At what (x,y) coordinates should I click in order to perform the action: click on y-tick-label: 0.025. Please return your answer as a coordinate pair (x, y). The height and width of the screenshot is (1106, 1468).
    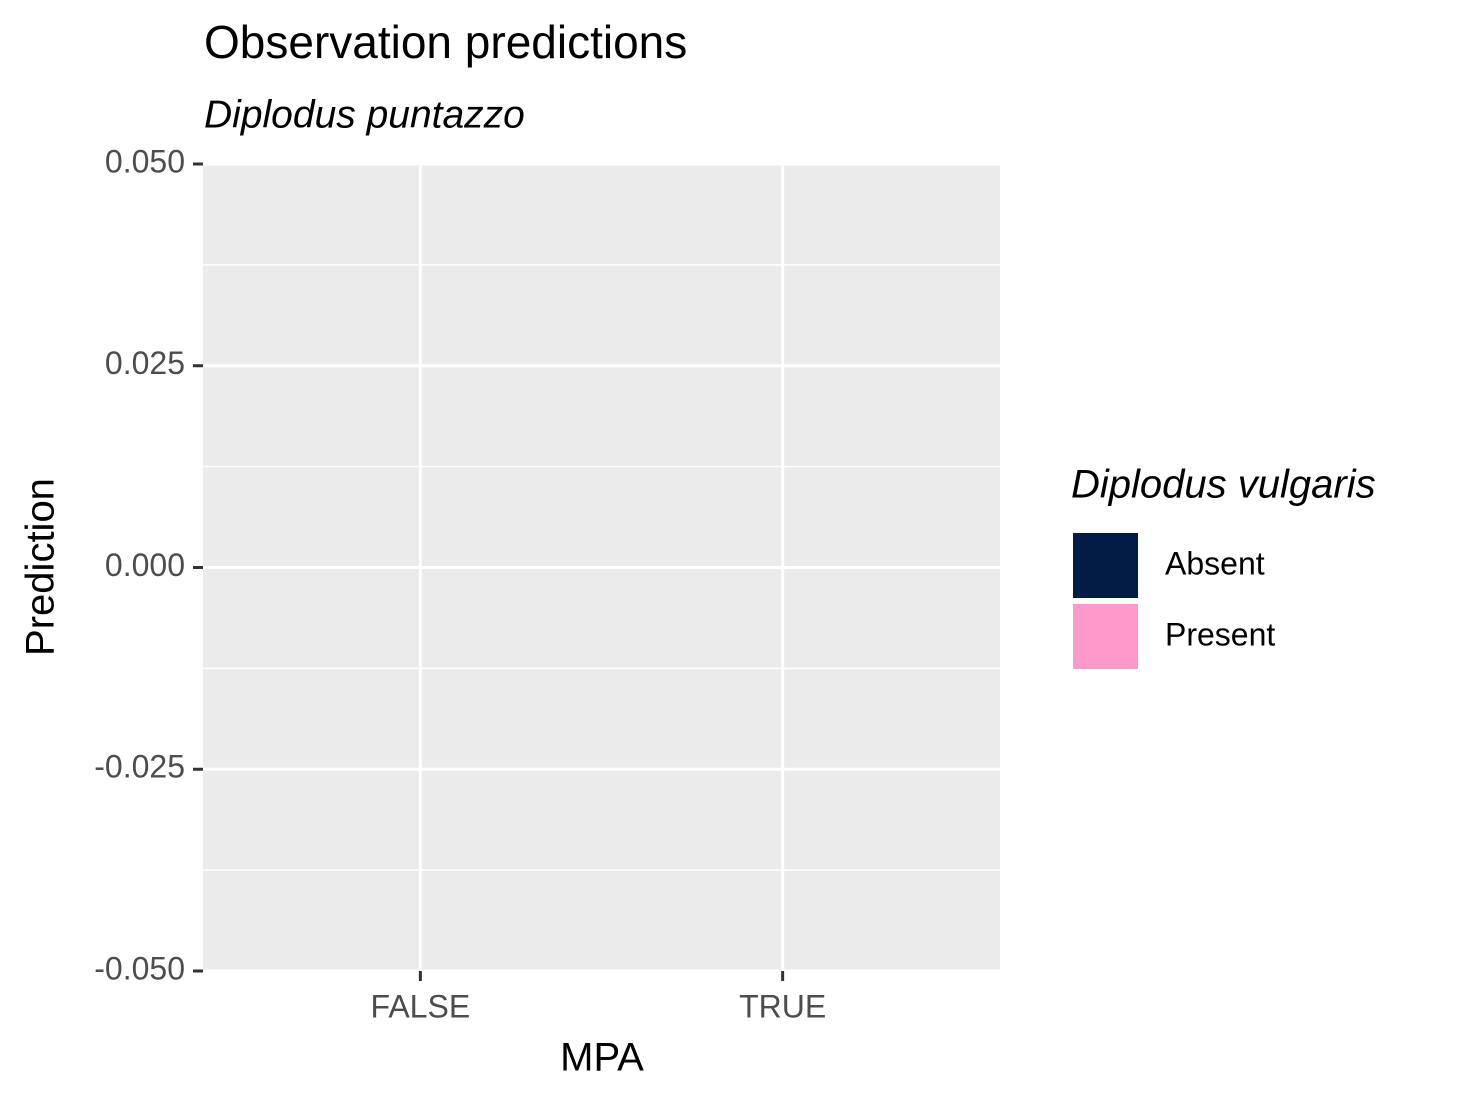
    Looking at the image, I should click on (145, 363).